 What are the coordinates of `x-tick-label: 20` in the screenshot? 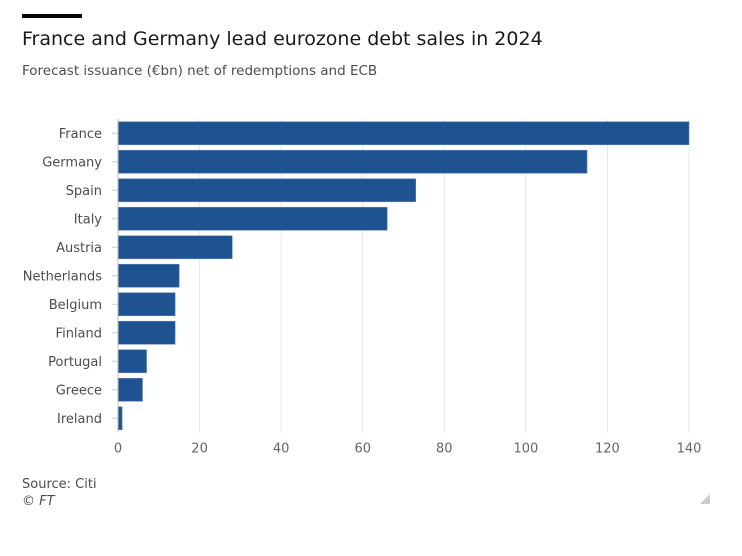 It's located at (199, 449).